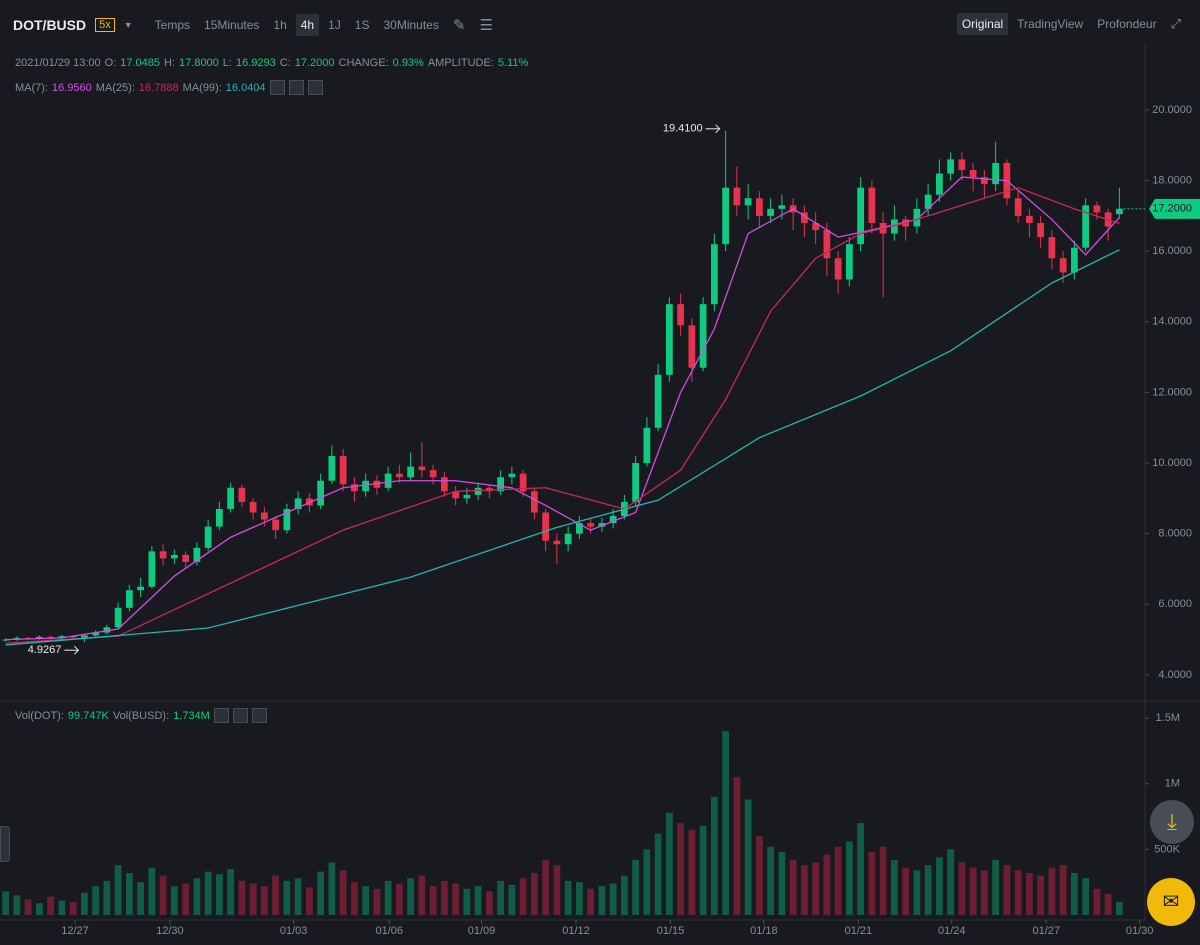 Image resolution: width=1200 pixels, height=945 pixels. I want to click on label: MA(25):, so click(115, 87).